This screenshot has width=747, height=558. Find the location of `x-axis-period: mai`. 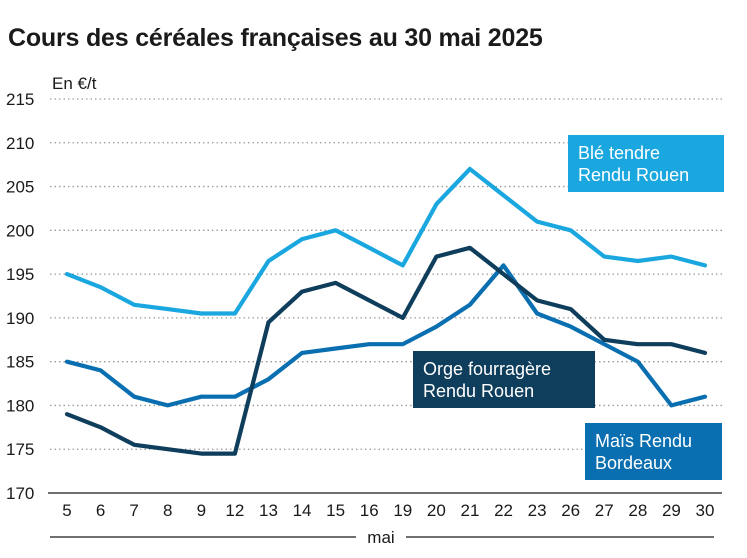

x-axis-period: mai is located at coordinates (382, 537).